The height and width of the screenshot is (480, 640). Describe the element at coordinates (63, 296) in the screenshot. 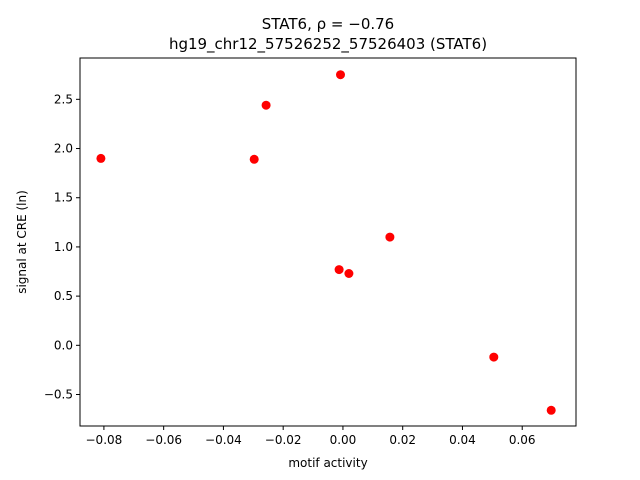

I see `y-tick-label: 0.5` at that location.